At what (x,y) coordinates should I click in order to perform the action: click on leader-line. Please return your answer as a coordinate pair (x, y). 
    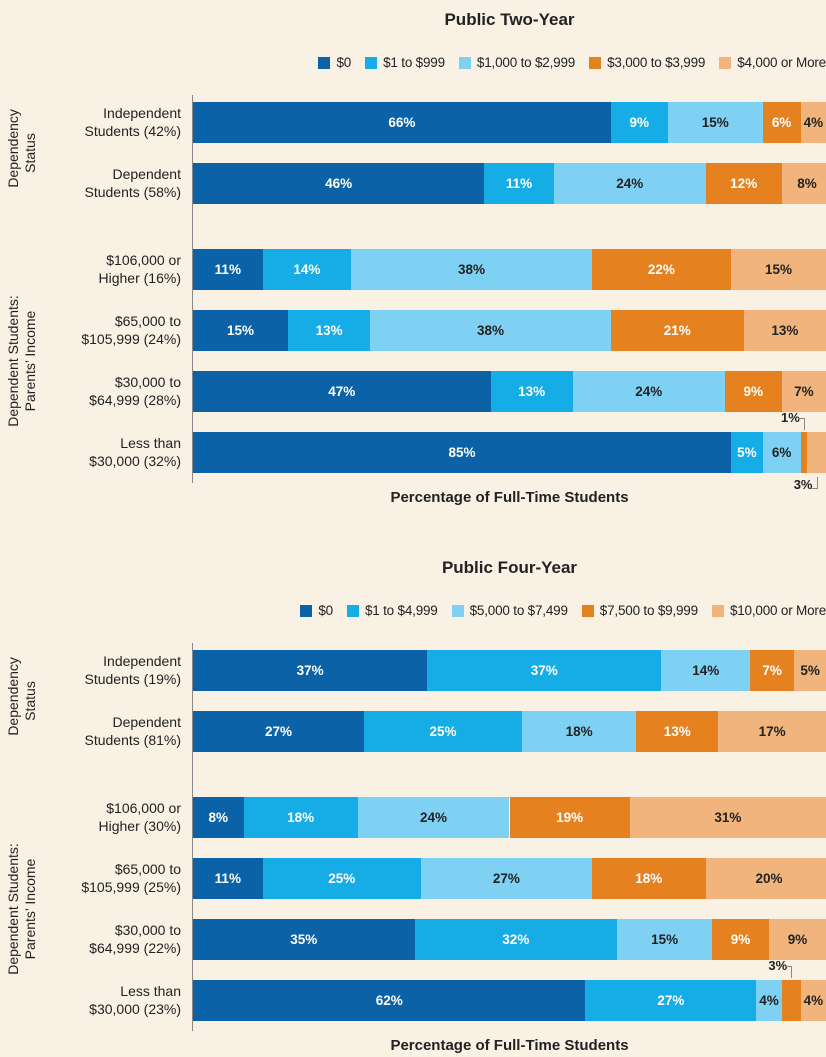
    Looking at the image, I should click on (789, 971).